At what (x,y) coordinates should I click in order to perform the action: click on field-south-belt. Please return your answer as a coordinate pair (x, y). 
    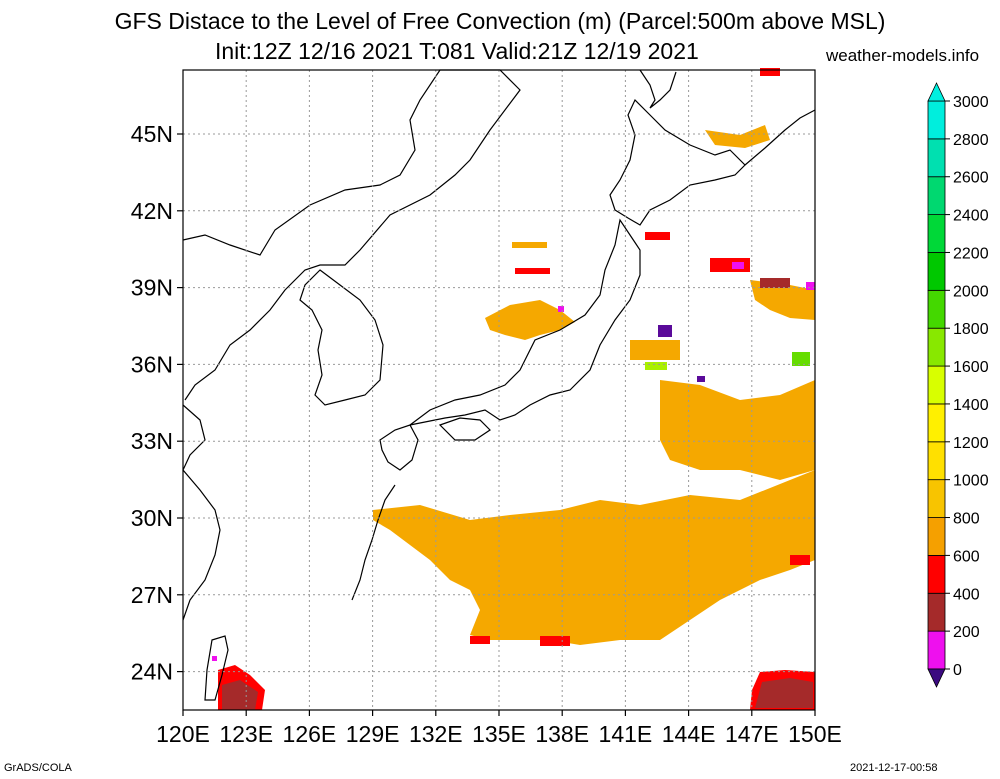
    Looking at the image, I should click on (594, 557).